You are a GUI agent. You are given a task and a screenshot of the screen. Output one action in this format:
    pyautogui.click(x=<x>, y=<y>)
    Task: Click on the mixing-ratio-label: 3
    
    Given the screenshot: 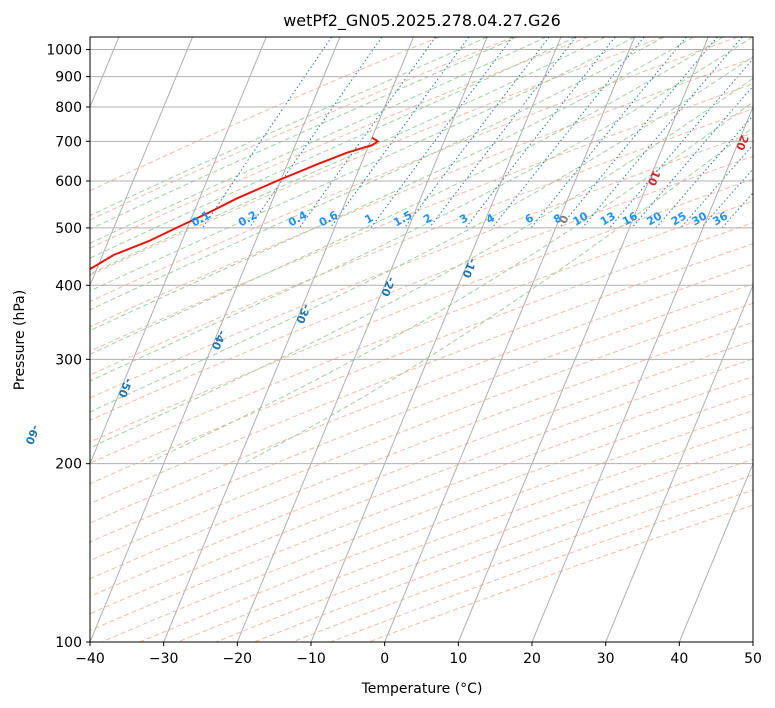 What is the action you would take?
    pyautogui.click(x=463, y=218)
    